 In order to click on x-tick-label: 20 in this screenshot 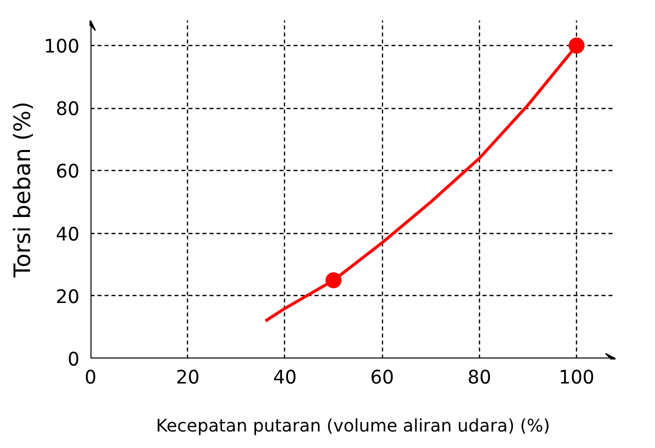, I will do `click(188, 378)`.